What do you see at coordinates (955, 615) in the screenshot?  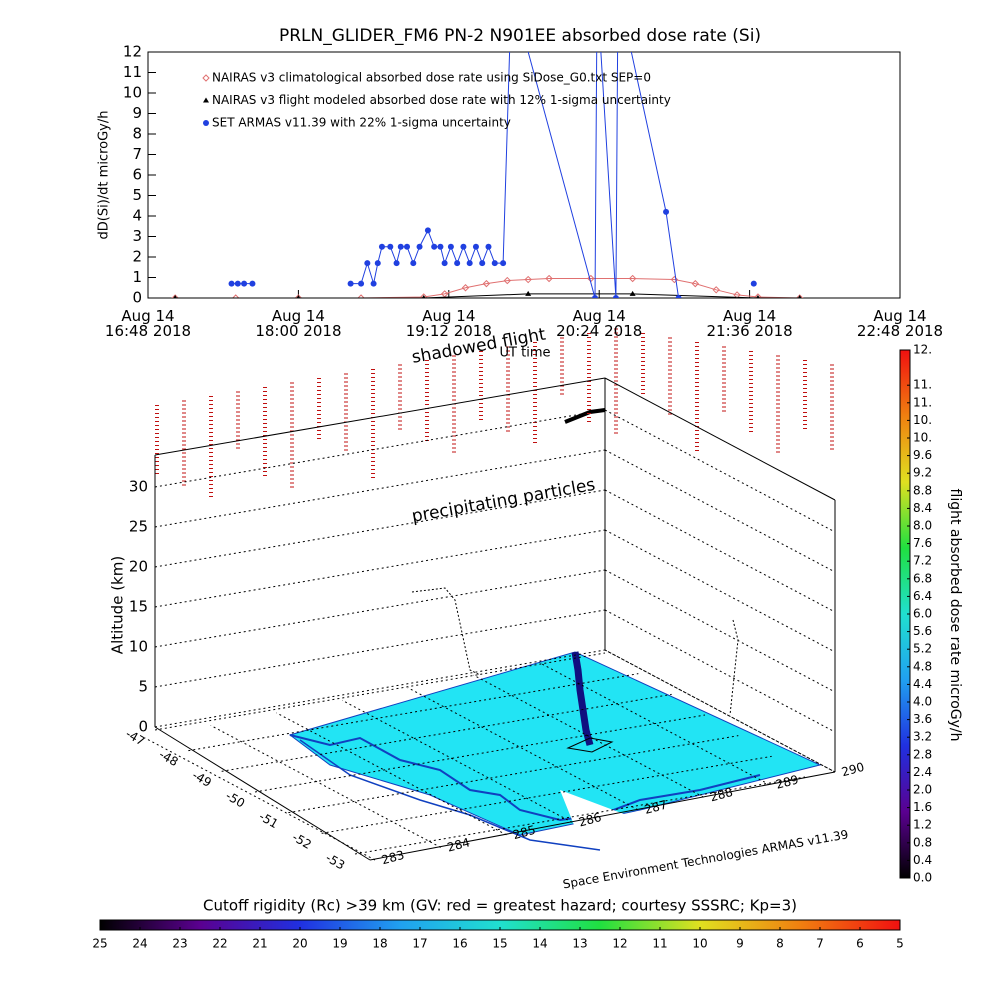 I see `colorbar-label: flight absorbed dose rate microGy/h` at bounding box center [955, 615].